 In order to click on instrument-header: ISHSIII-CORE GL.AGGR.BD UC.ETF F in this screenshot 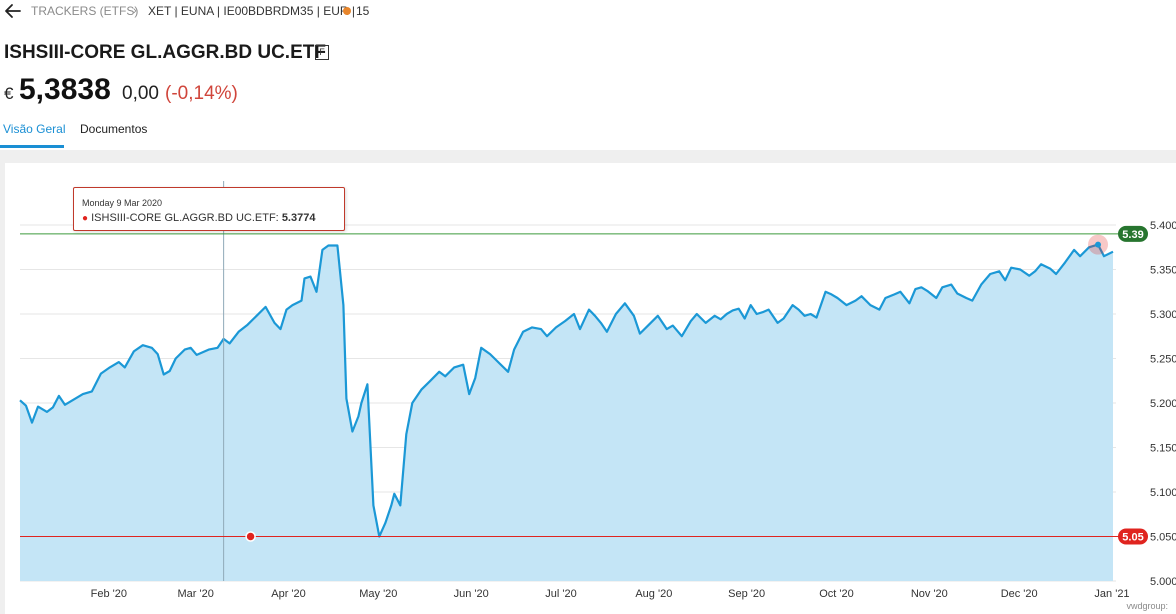, I will do `click(166, 53)`.